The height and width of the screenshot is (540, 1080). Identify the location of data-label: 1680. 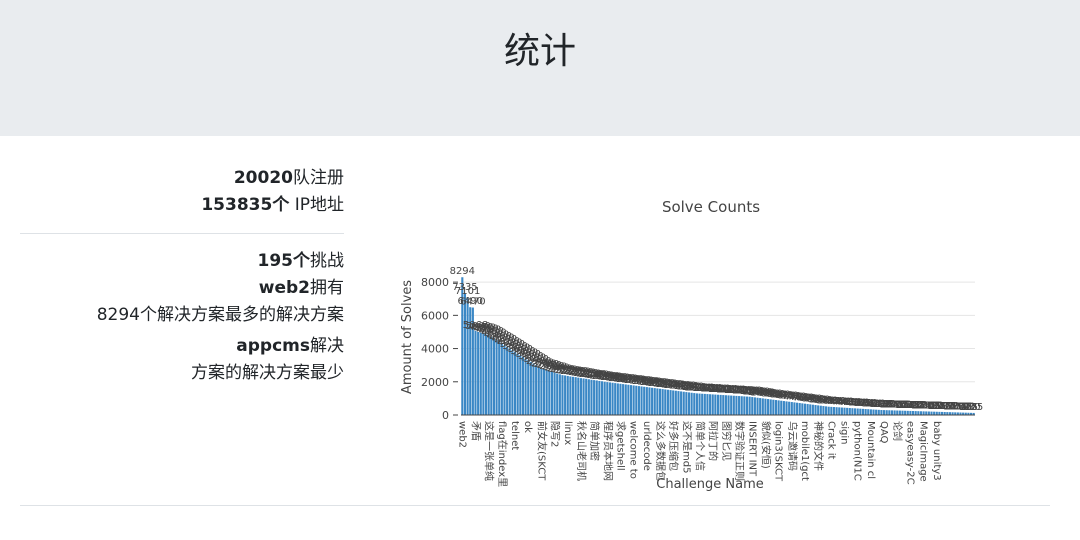
(646, 381).